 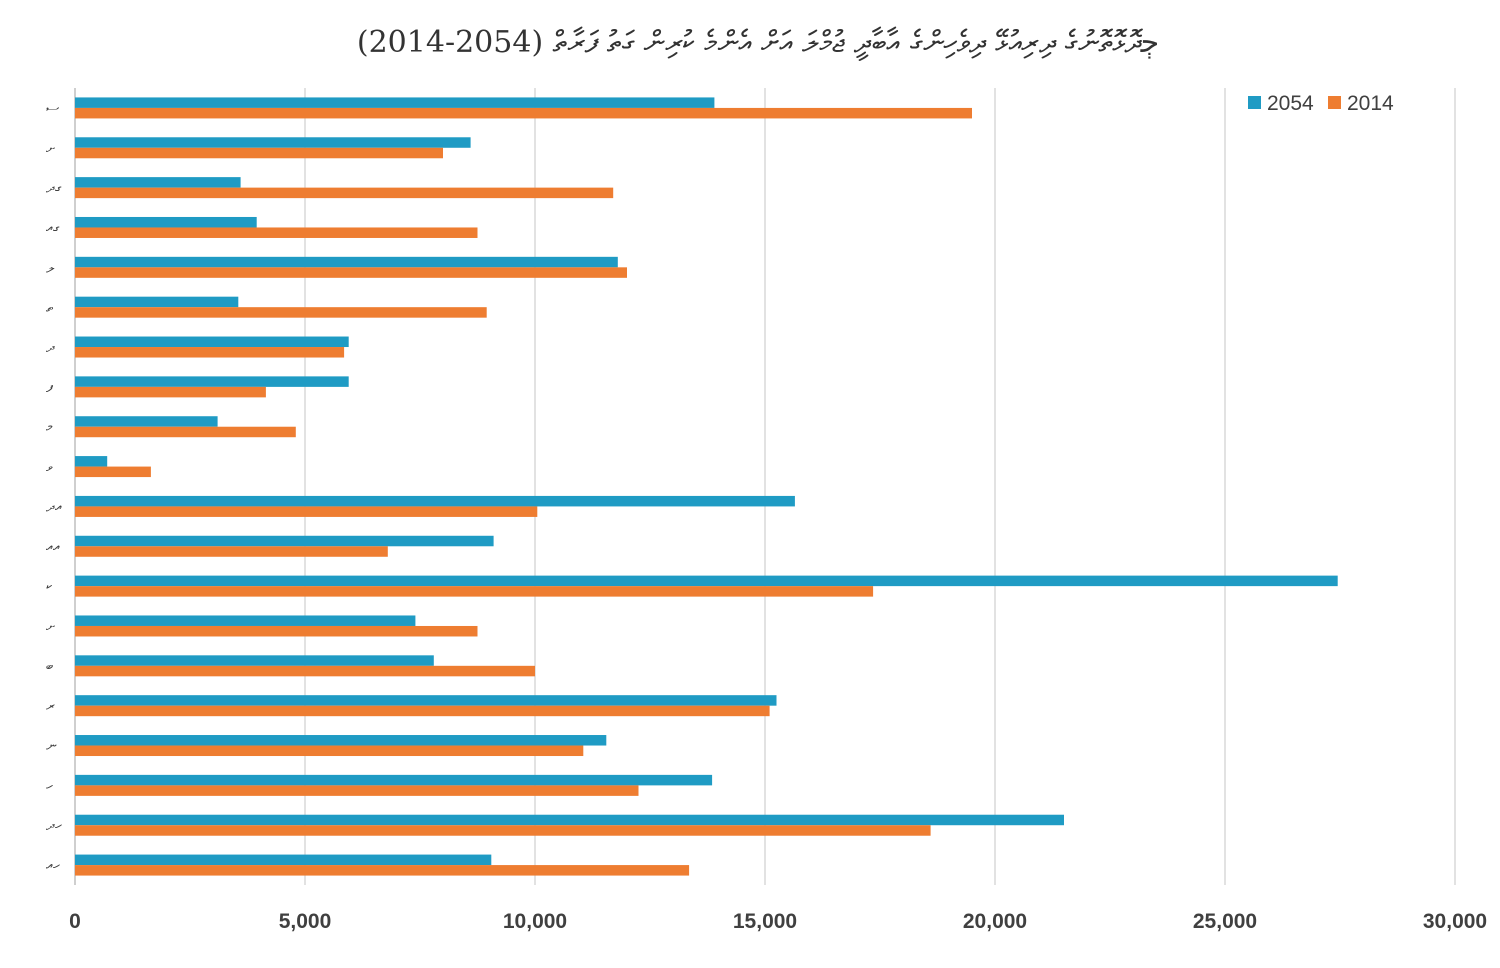 What do you see at coordinates (50, 626) in the screenshot?
I see `category-label-14: ށ` at bounding box center [50, 626].